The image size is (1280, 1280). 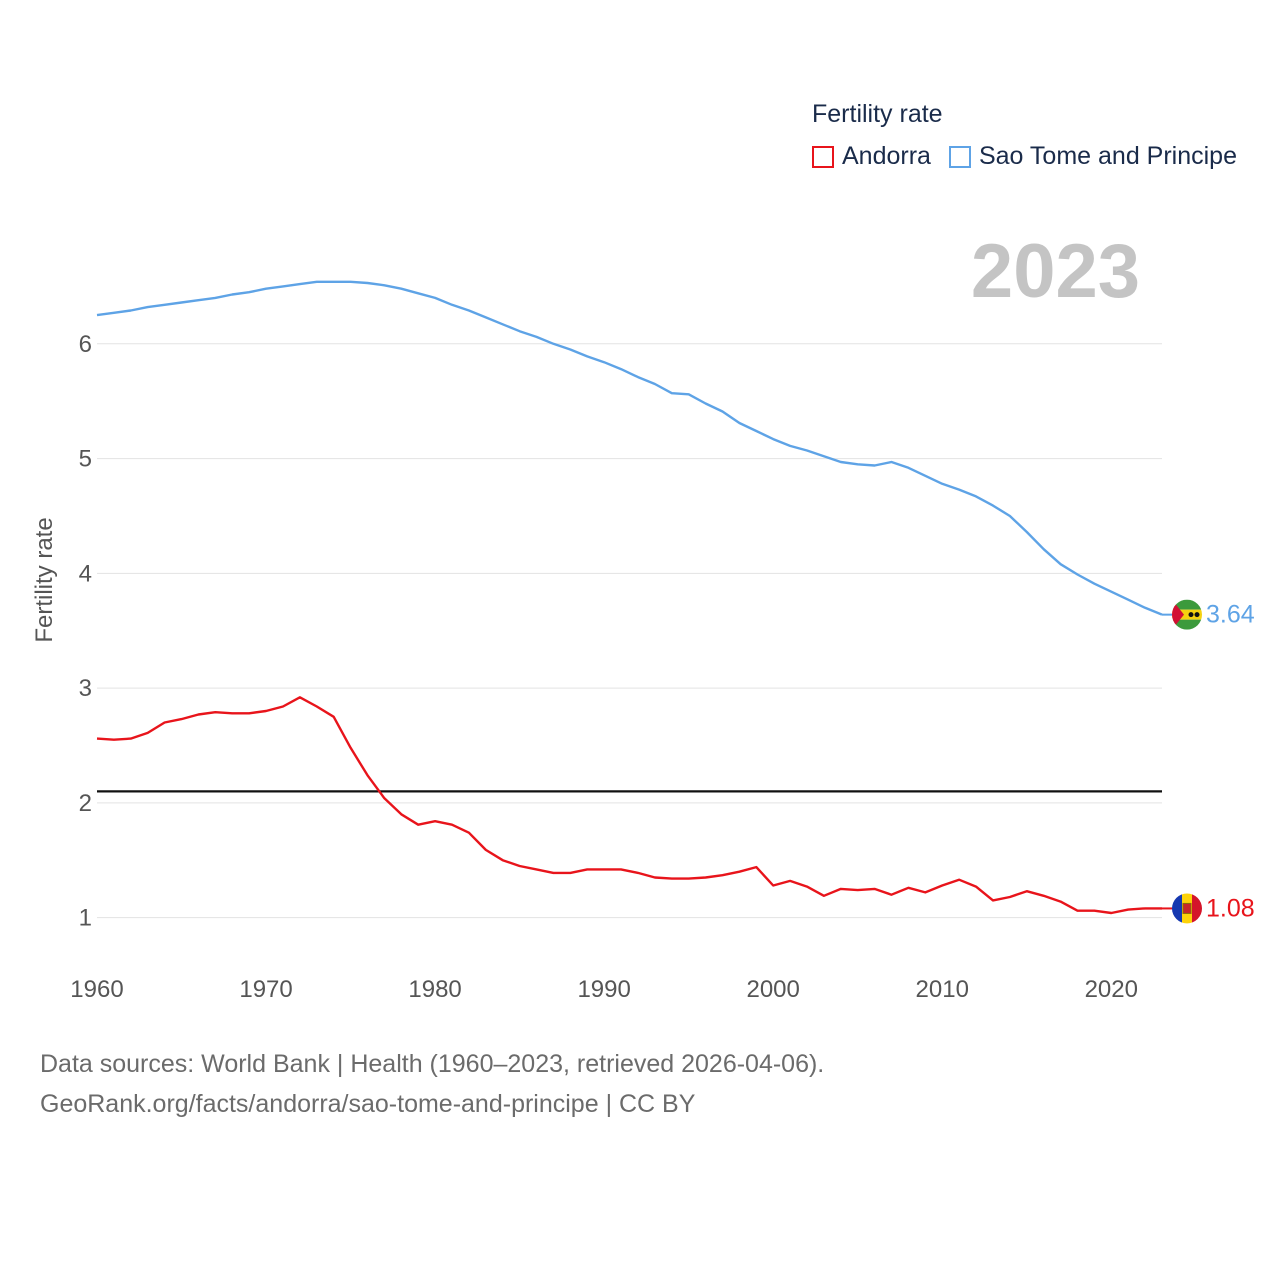 I want to click on y-tick-label: 5, so click(x=85, y=459).